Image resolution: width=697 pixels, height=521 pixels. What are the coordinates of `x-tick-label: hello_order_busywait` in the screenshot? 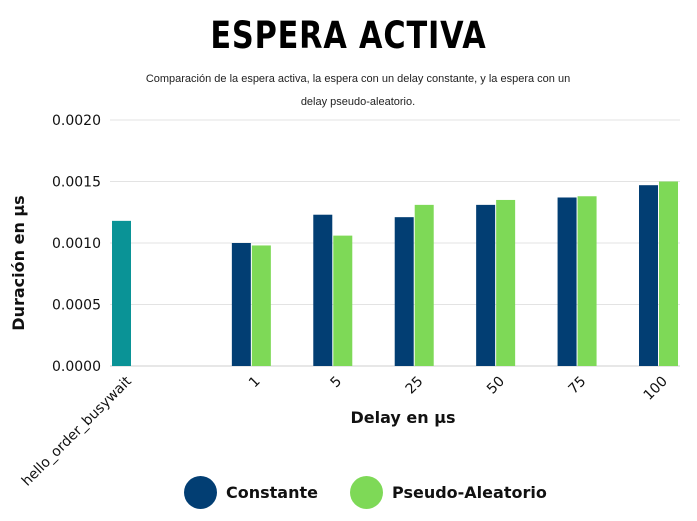 It's located at (77, 431).